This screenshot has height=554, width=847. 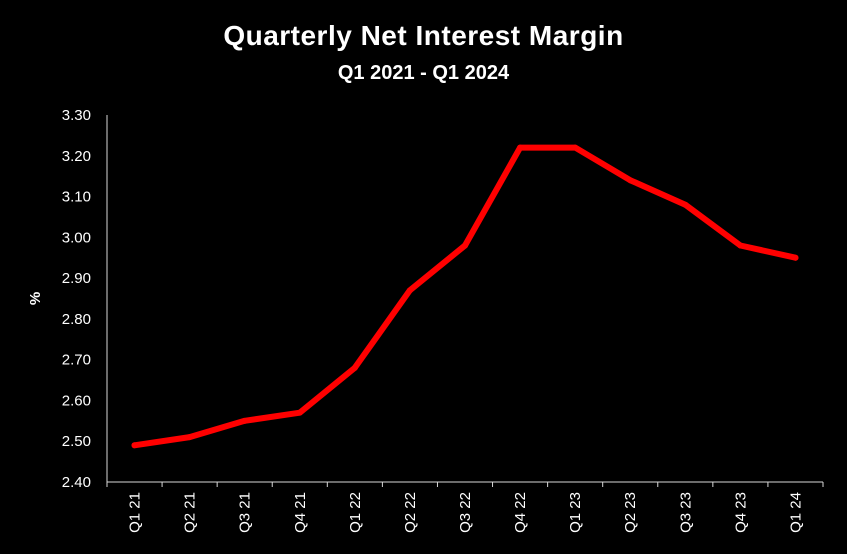 I want to click on y-tick-label: 2.80, so click(x=76, y=319).